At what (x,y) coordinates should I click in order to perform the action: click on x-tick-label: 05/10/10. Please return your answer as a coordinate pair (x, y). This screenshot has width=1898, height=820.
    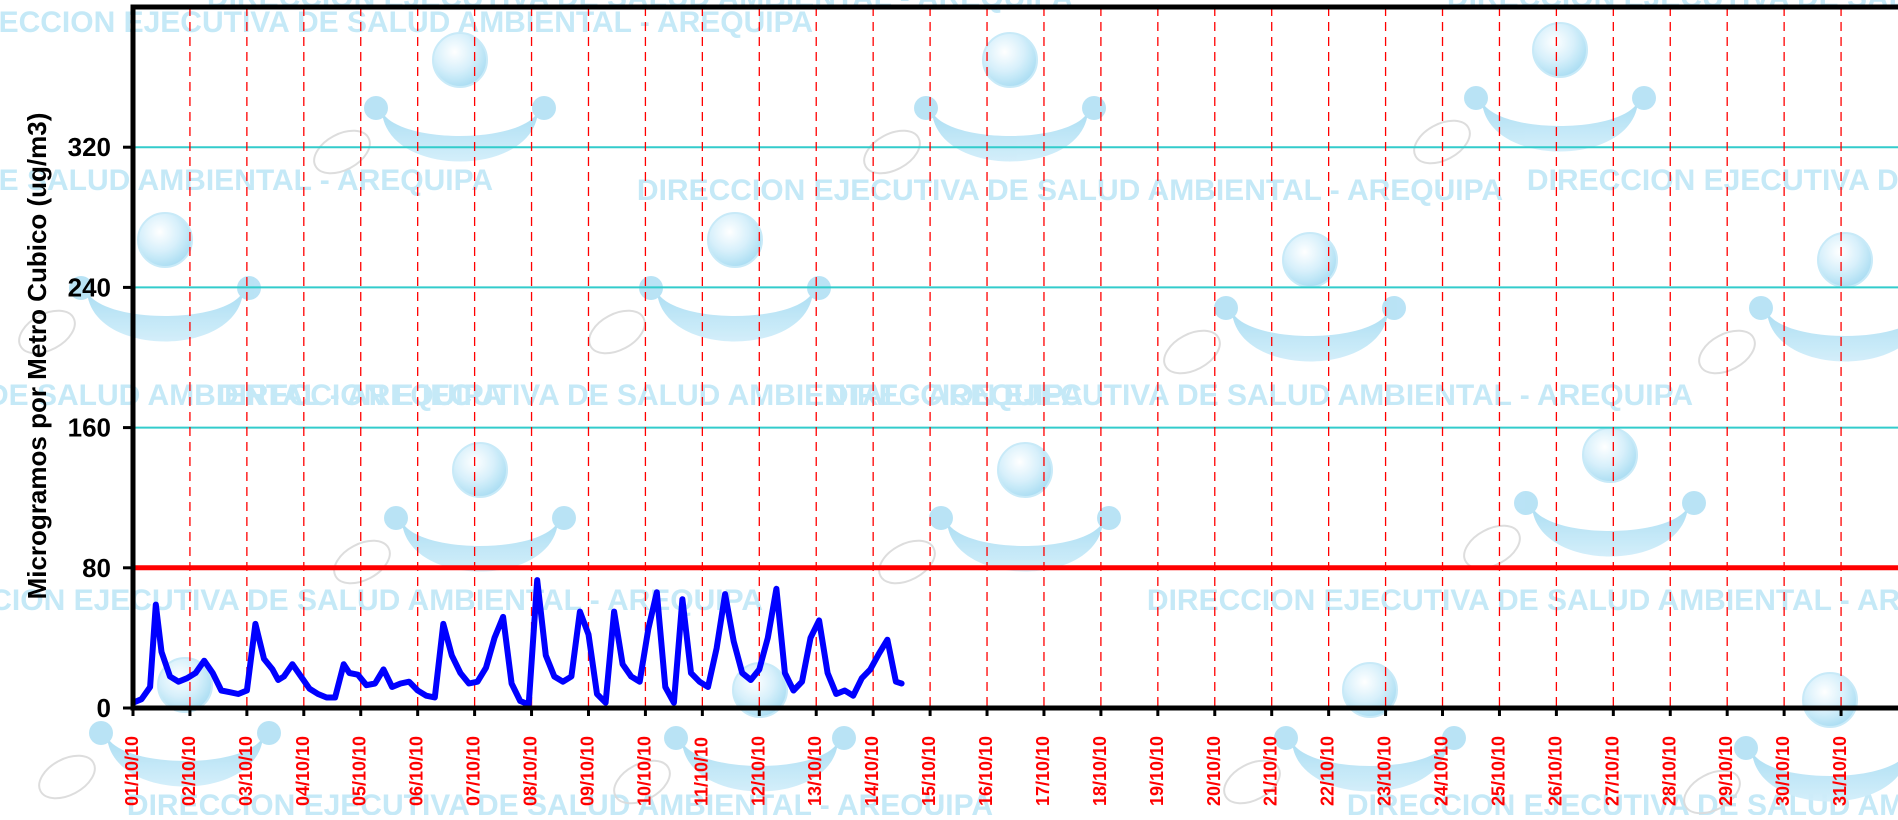
    Looking at the image, I should click on (360, 771).